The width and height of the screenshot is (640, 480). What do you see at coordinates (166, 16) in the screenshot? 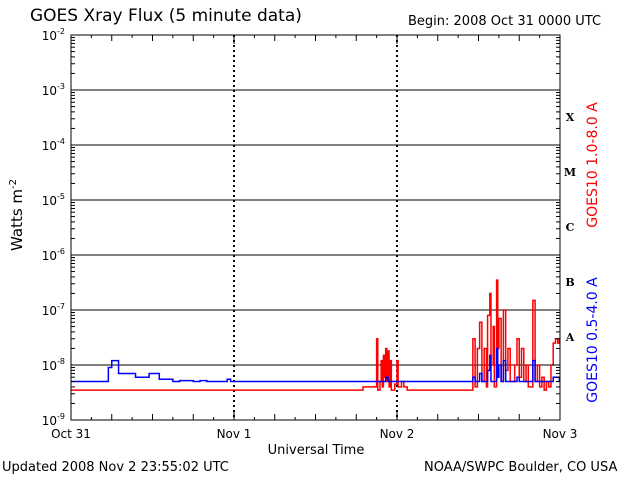
I see `chart-title: GOES Xray Flux (5 minute data)` at bounding box center [166, 16].